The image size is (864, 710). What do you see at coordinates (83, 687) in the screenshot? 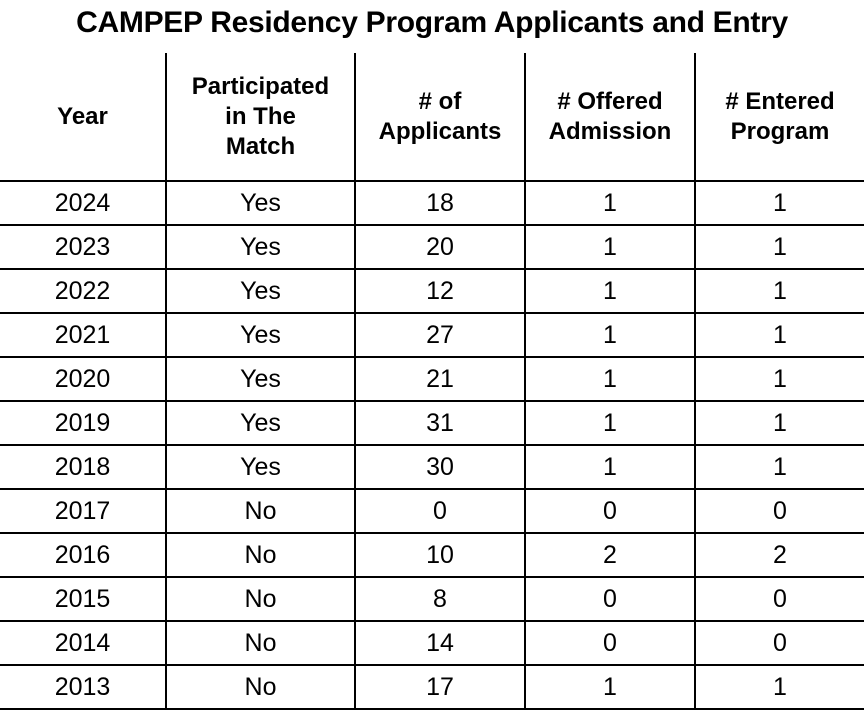
I see `table-cell: 2013` at bounding box center [83, 687].